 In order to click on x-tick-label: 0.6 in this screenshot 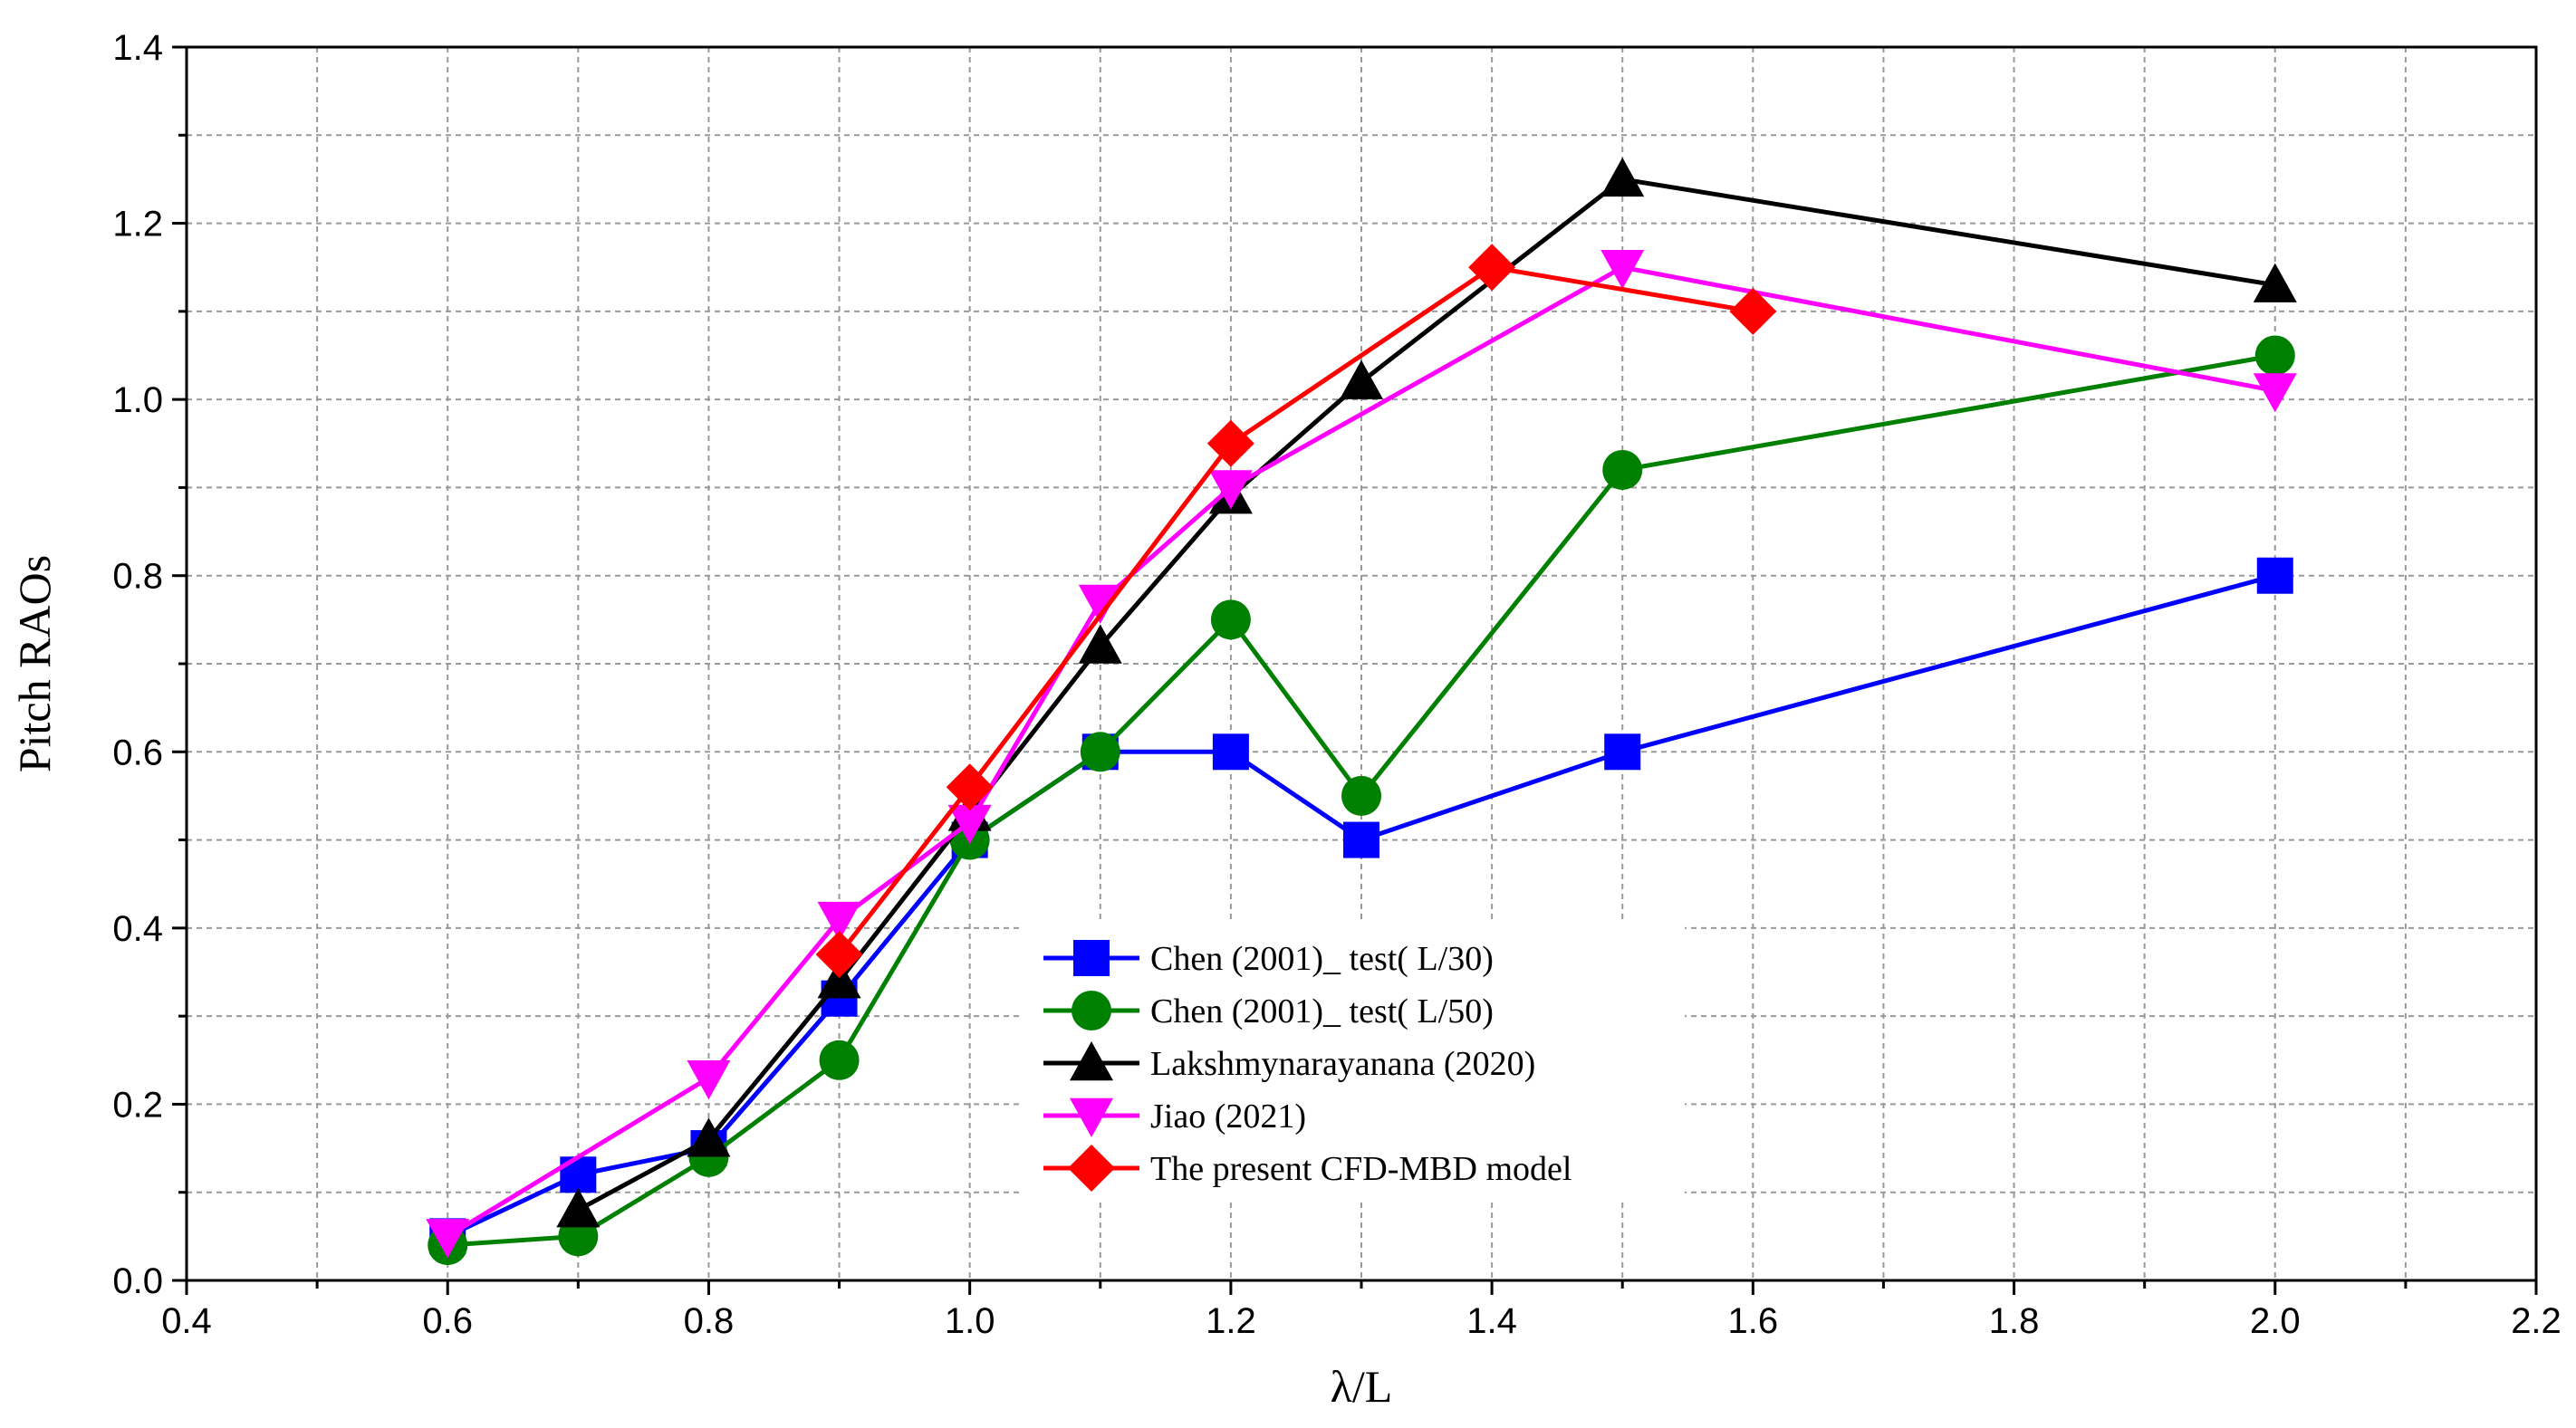, I will do `click(447, 1321)`.